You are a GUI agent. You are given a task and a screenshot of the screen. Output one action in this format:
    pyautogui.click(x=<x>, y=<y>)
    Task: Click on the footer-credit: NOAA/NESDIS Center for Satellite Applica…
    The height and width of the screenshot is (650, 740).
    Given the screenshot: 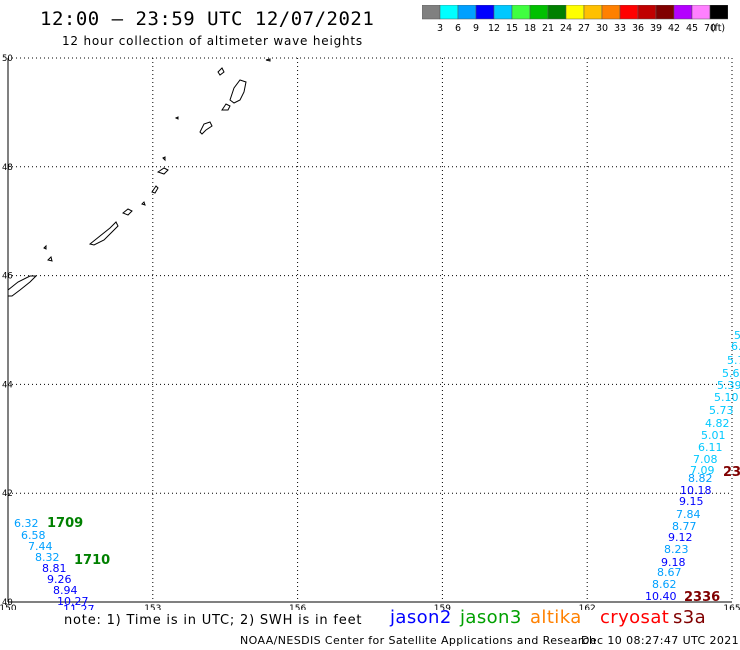 What is the action you would take?
    pyautogui.click(x=418, y=640)
    